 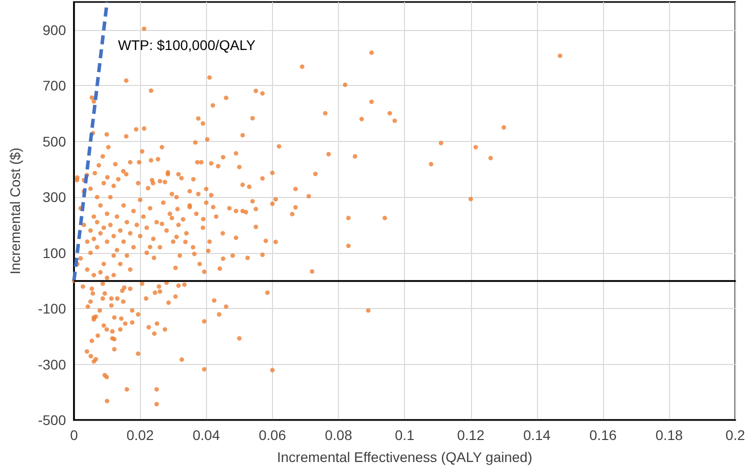 I want to click on x-tick-label: 0, so click(x=74, y=435).